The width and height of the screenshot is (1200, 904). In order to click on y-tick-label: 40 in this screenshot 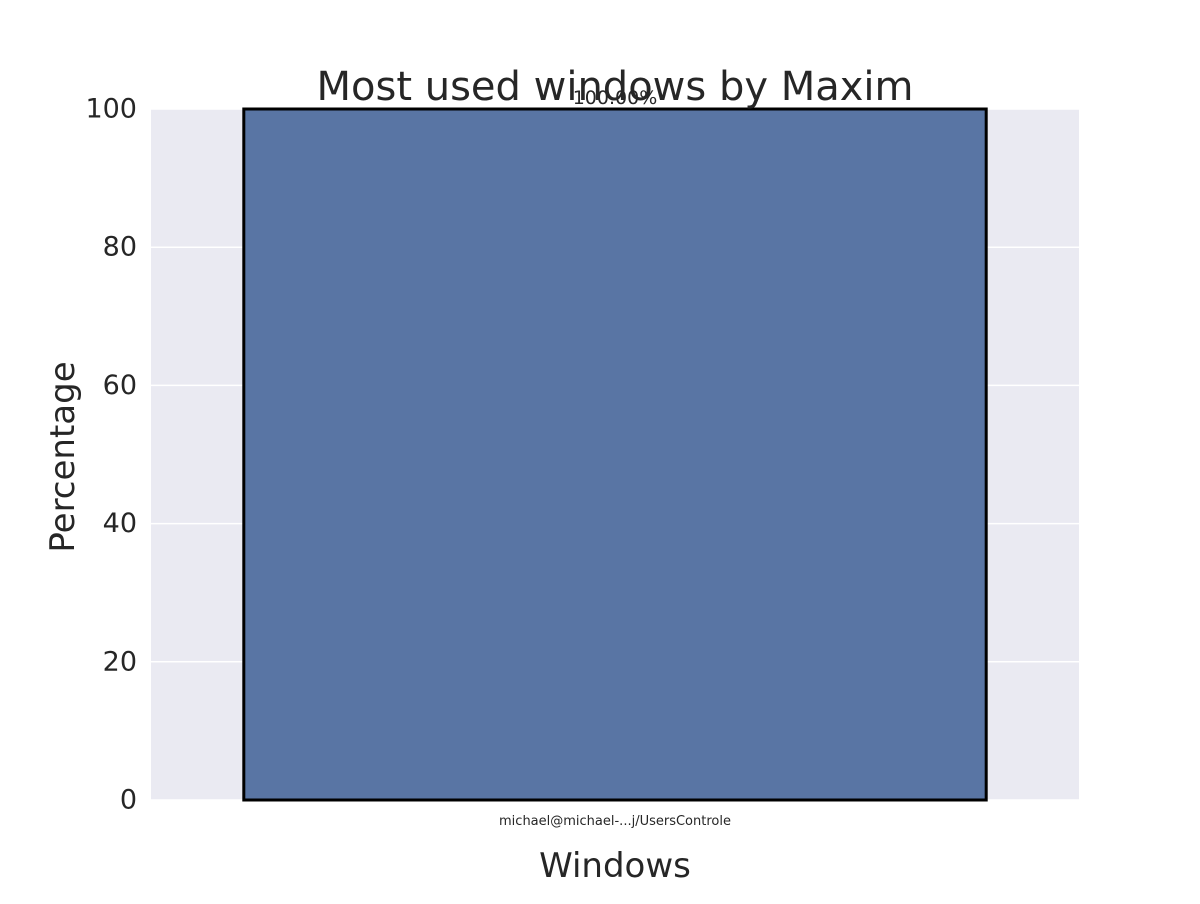, I will do `click(120, 523)`.